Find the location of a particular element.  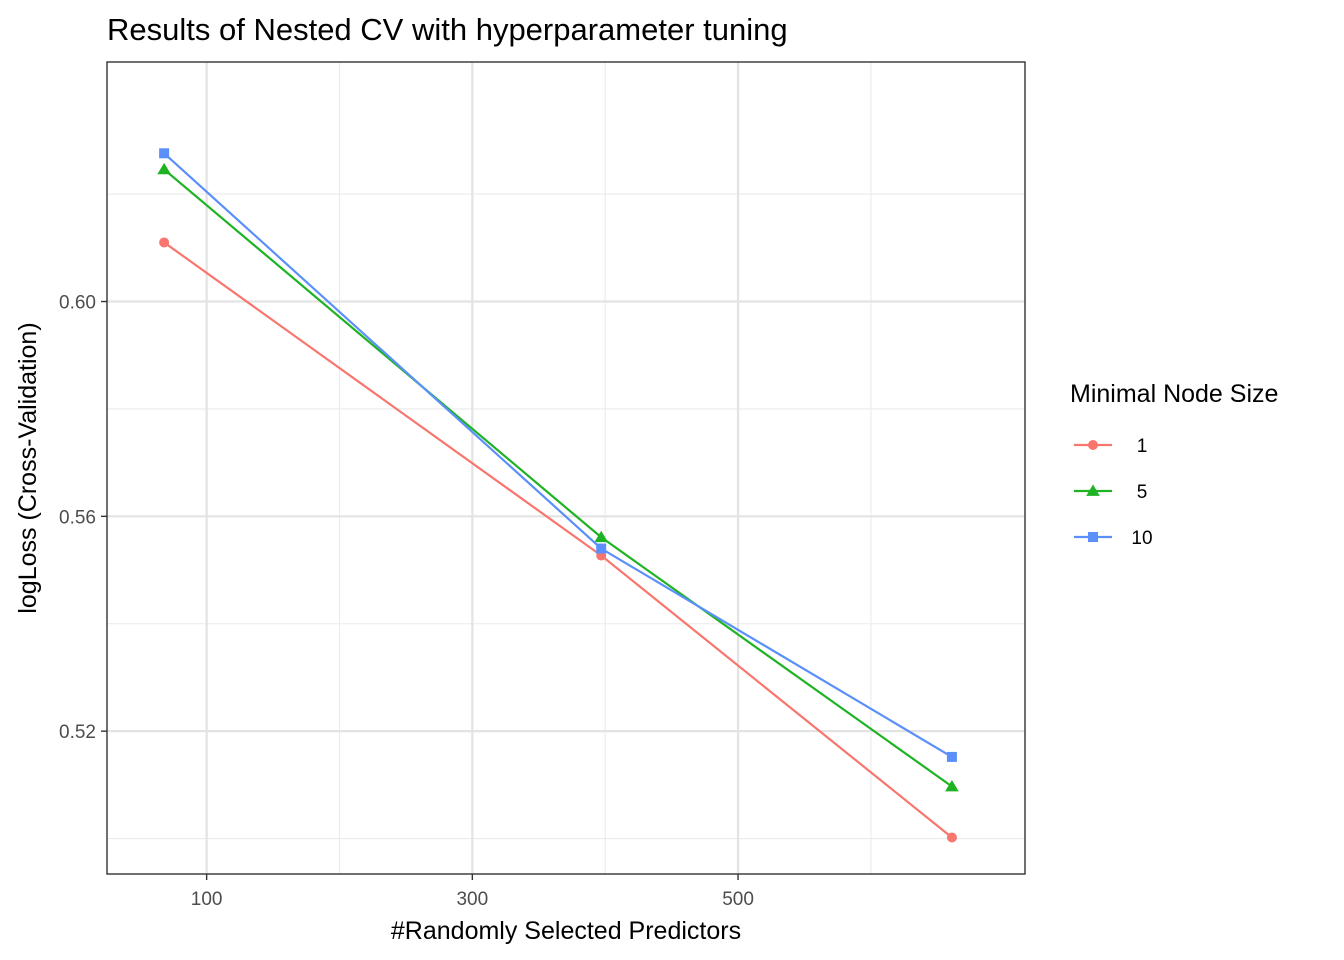

x-tick-label: 500 is located at coordinates (738, 899).